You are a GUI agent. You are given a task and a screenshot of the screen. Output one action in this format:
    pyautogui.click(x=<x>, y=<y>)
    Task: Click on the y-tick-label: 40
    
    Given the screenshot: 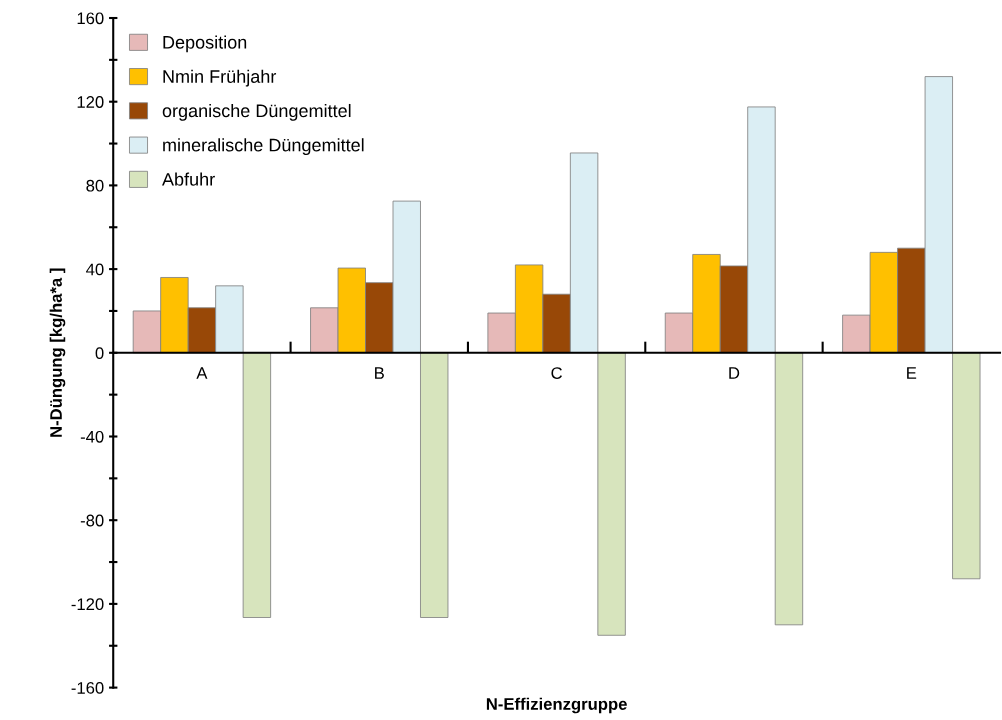 What is the action you would take?
    pyautogui.click(x=95, y=269)
    